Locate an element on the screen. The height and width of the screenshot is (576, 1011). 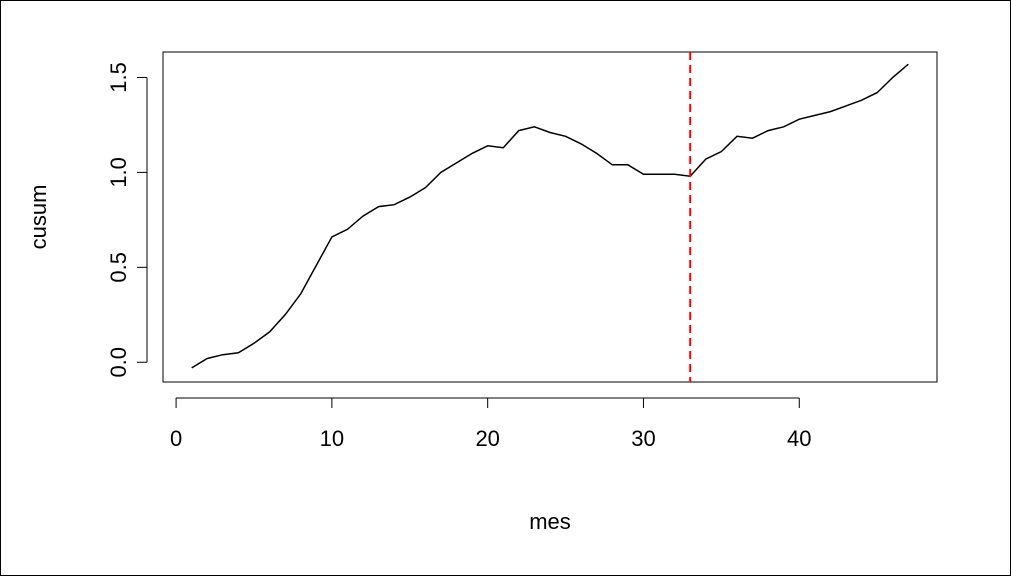
x-tick-label: 40 is located at coordinates (799, 438).